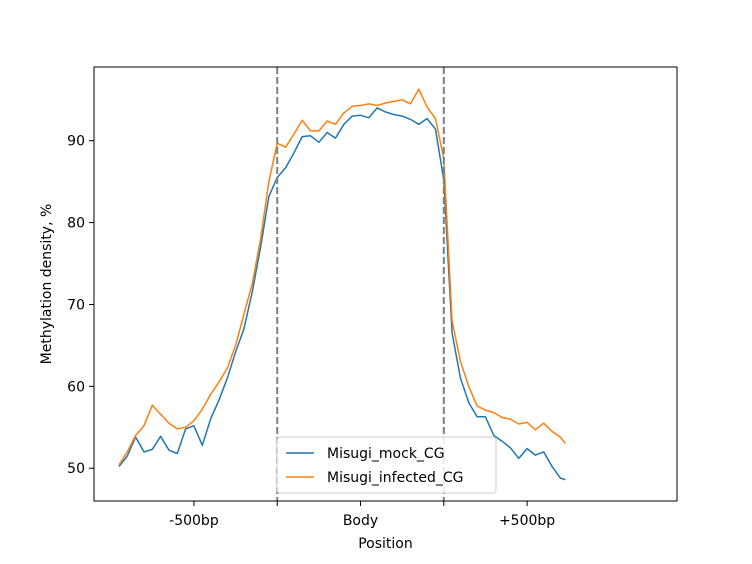  Describe the element at coordinates (194, 521) in the screenshot. I see `x-tick-label: -500bp` at that location.